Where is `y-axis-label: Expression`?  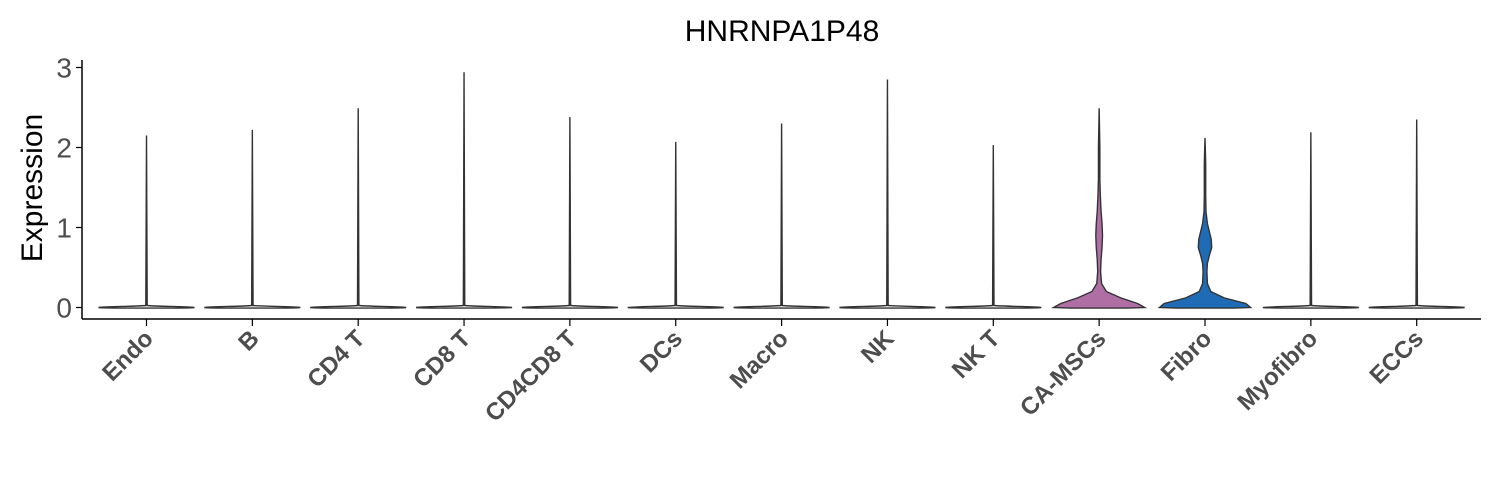
y-axis-label: Expression is located at coordinates (32, 188).